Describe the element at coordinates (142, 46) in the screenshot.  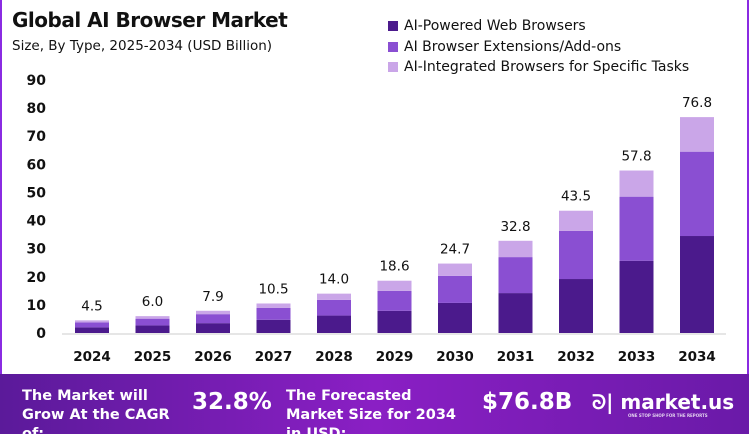
I see `chart-subtitle: Size, By Type, 2025-2034 (USD Billion)` at that location.